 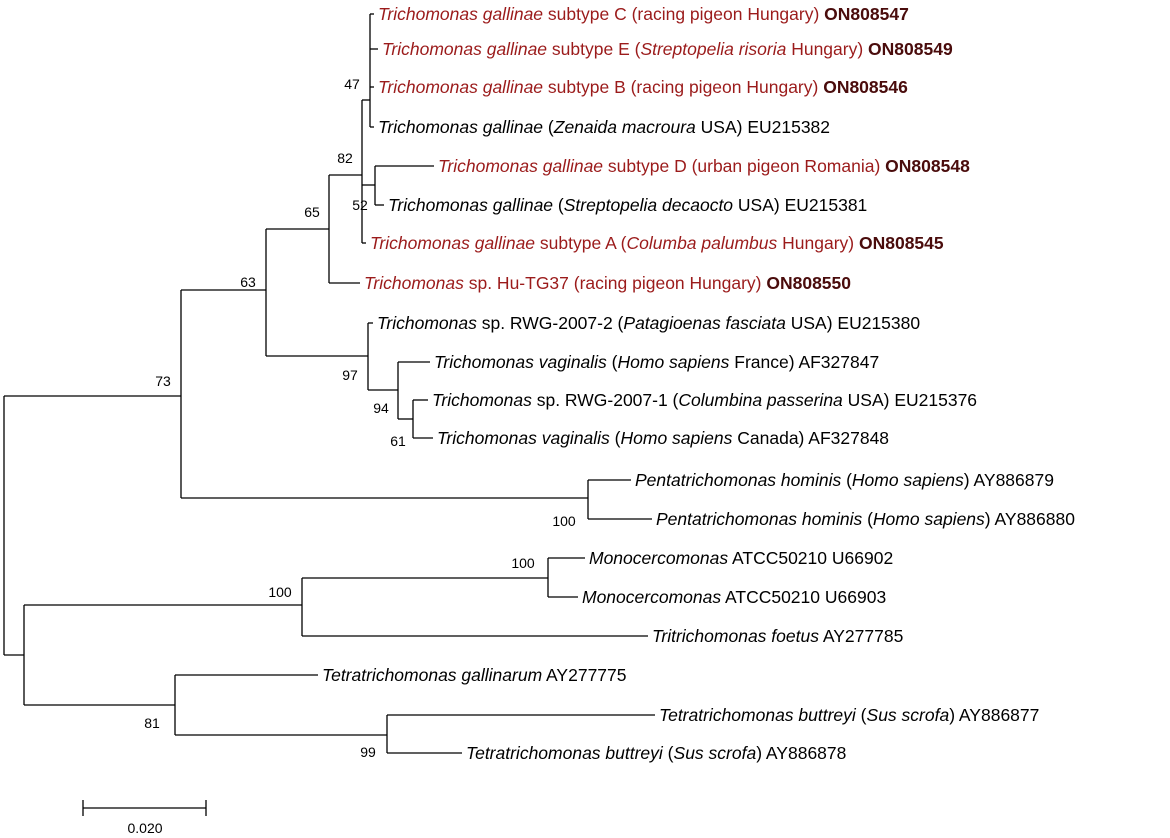 I want to click on label-part: Tetratrichomonas gallinarum, so click(x=432, y=675).